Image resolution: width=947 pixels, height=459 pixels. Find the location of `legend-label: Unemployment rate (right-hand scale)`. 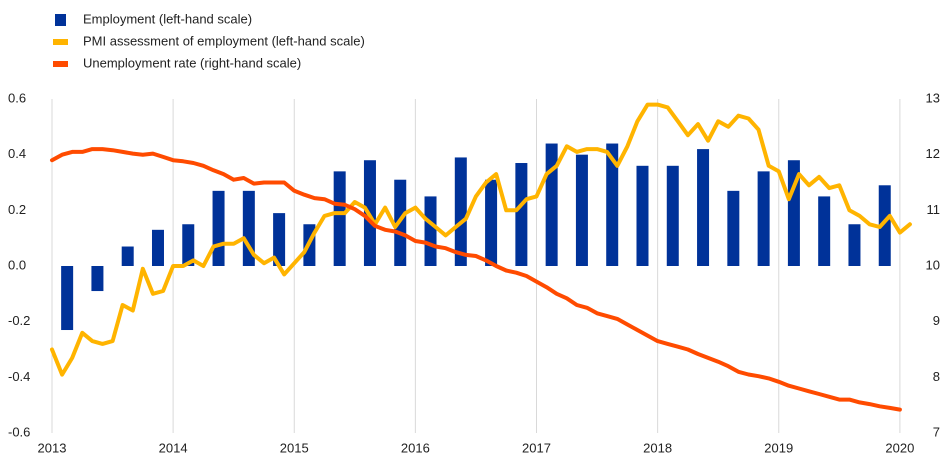

legend-label: Unemployment rate (right-hand scale) is located at coordinates (192, 62).